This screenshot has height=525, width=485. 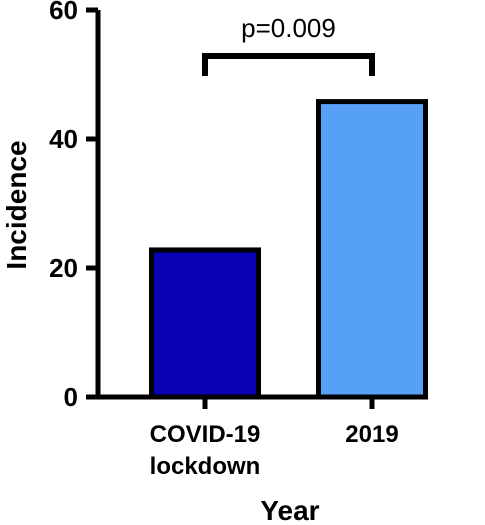 What do you see at coordinates (71, 397) in the screenshot?
I see `y-tick-label: 0` at bounding box center [71, 397].